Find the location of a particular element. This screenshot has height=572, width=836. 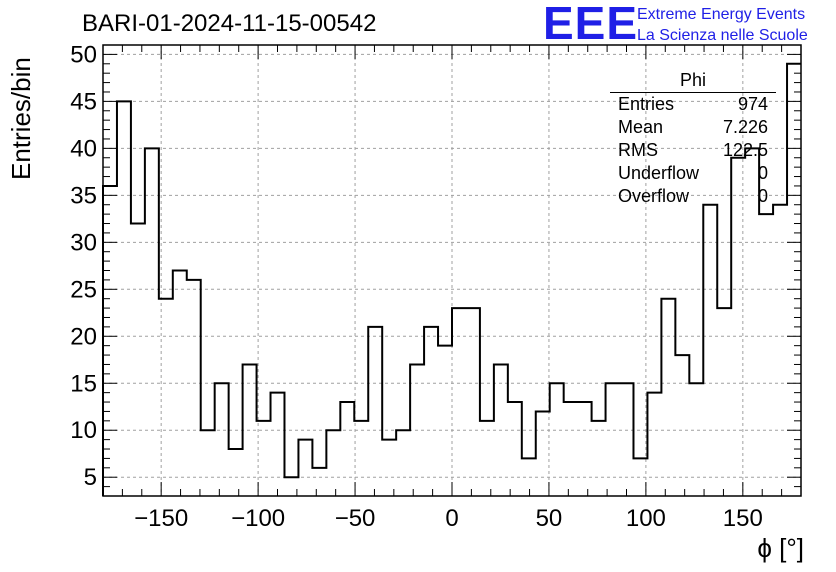

logo-caption-line1: Extreme Energy Events is located at coordinates (721, 14).